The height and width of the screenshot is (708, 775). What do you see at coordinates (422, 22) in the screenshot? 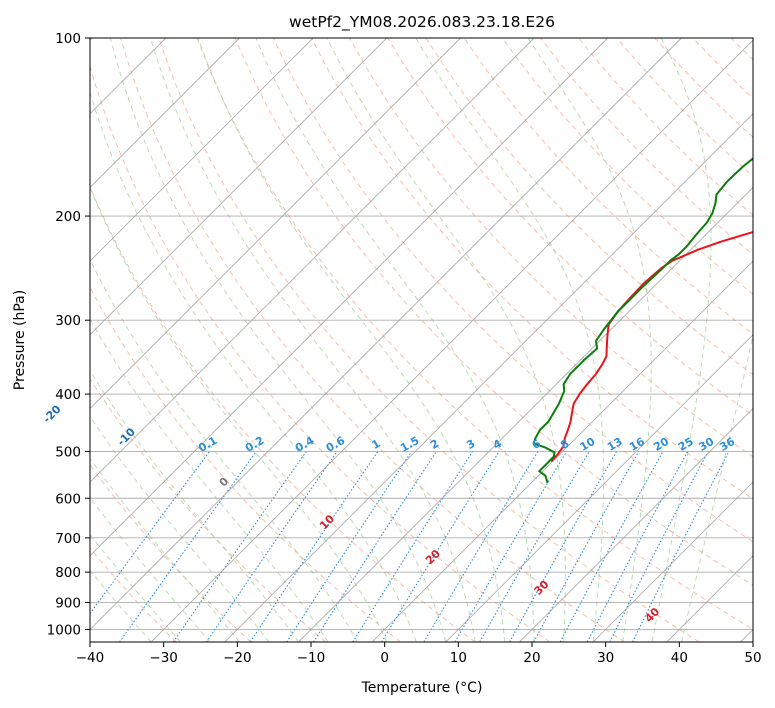
I see `chart-title: wetPf2_YM08.2026.083.23.18.E26` at bounding box center [422, 22].